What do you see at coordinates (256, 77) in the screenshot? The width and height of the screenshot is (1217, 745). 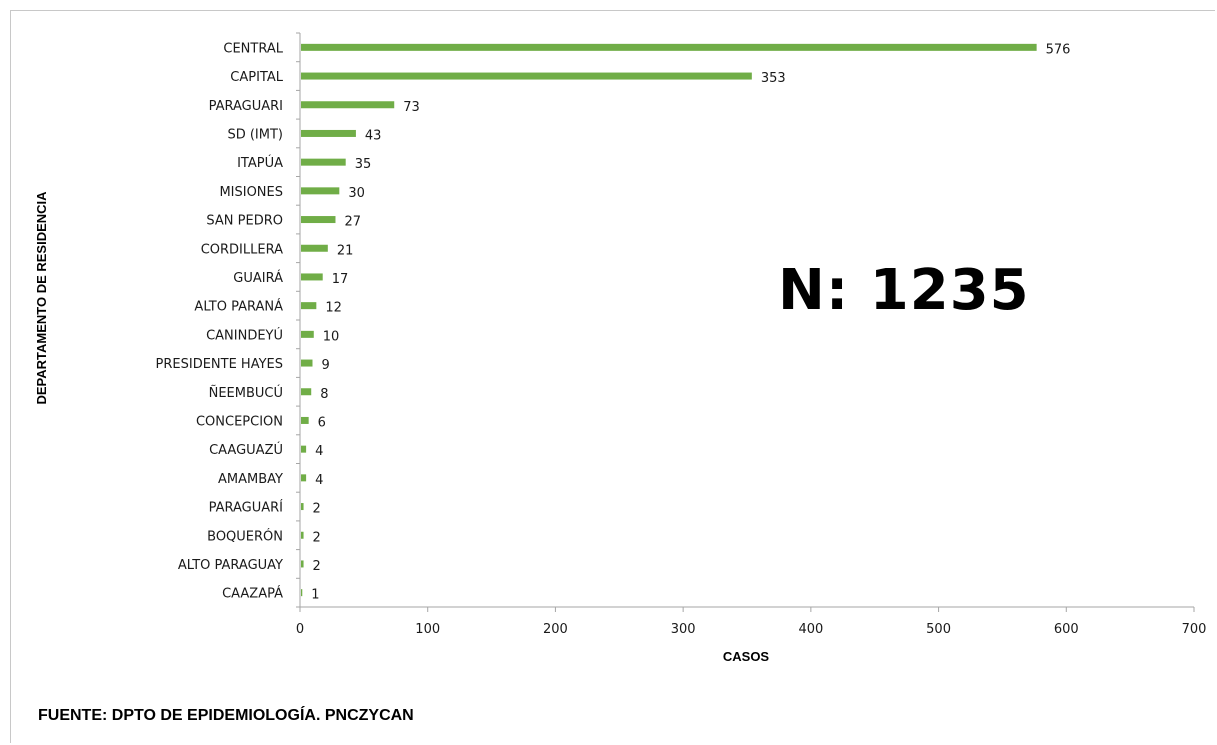 I see `category-label: CAPITAL` at bounding box center [256, 77].